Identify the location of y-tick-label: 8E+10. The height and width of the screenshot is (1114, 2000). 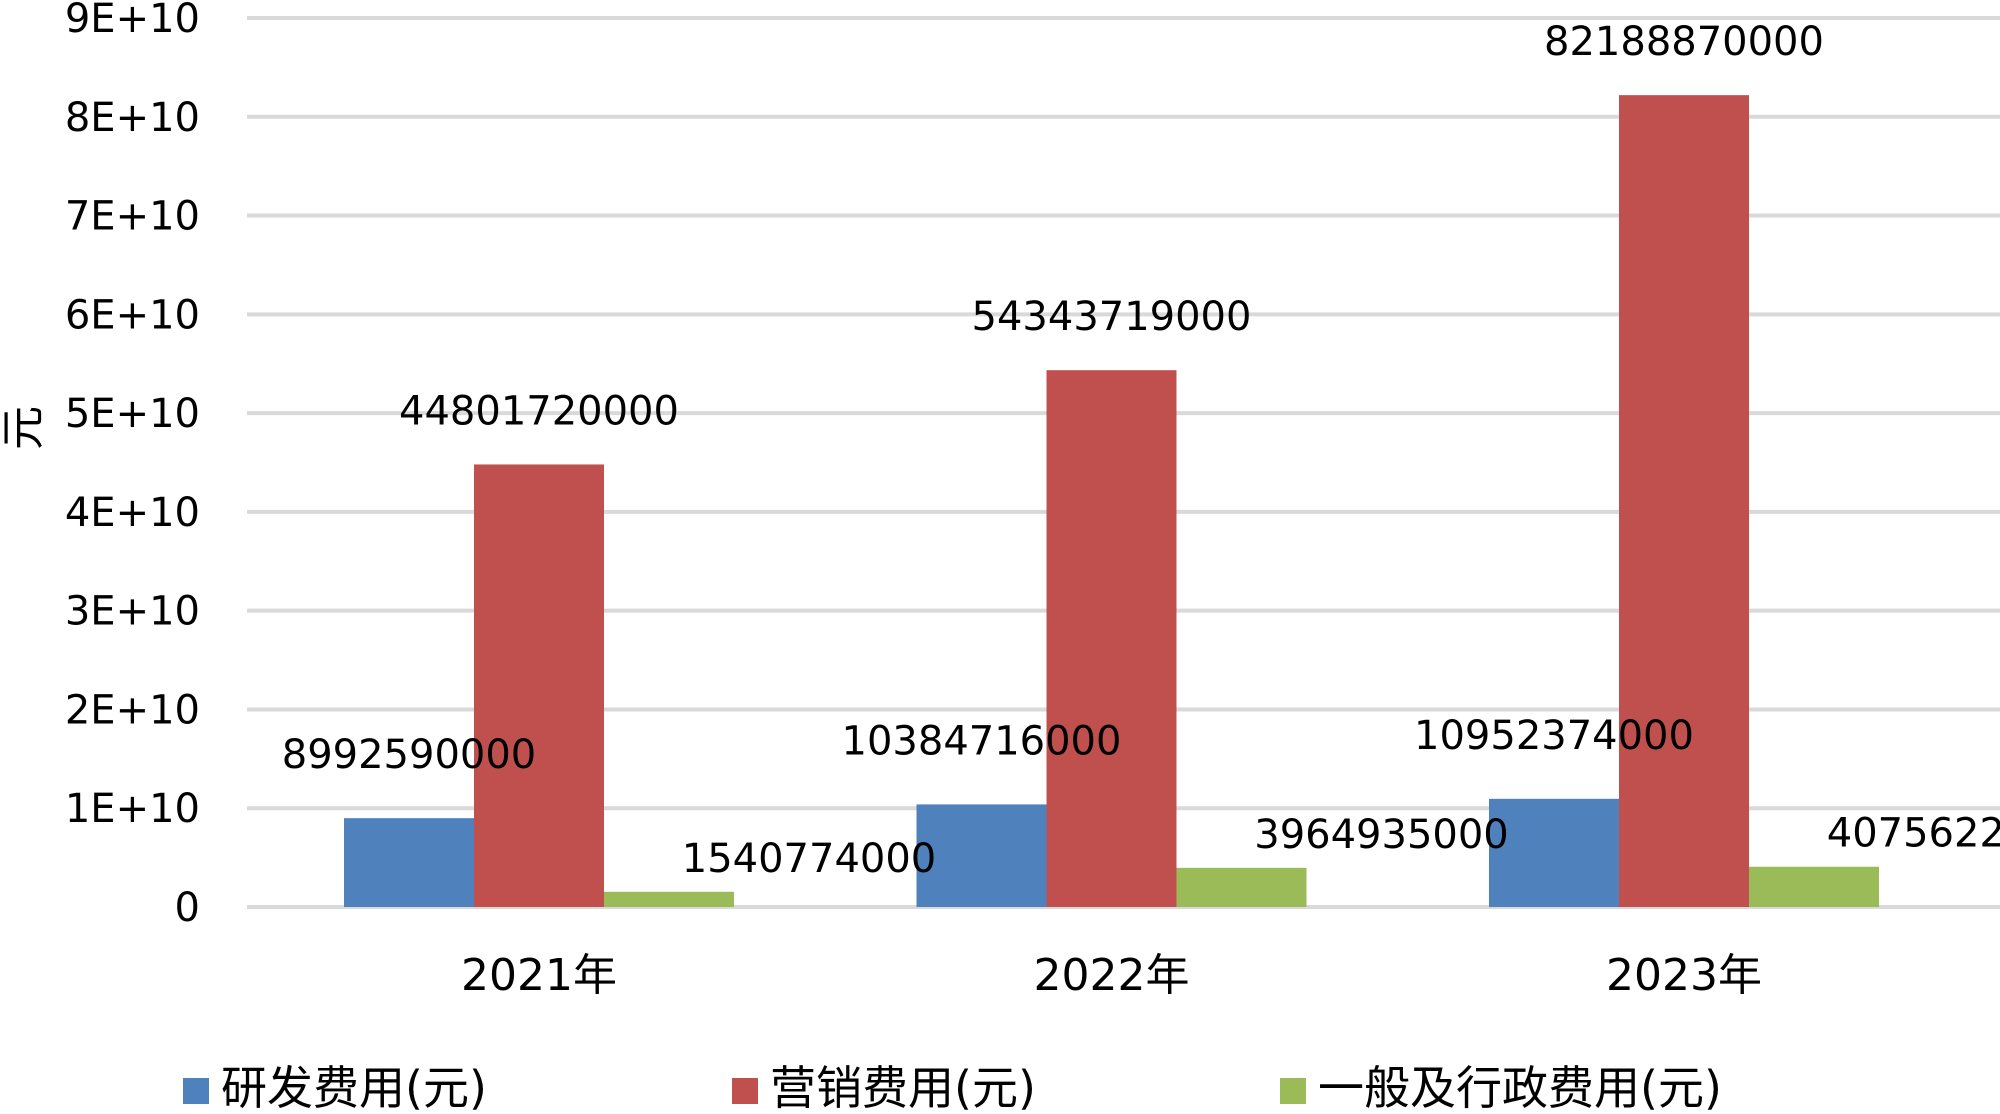
(132, 118).